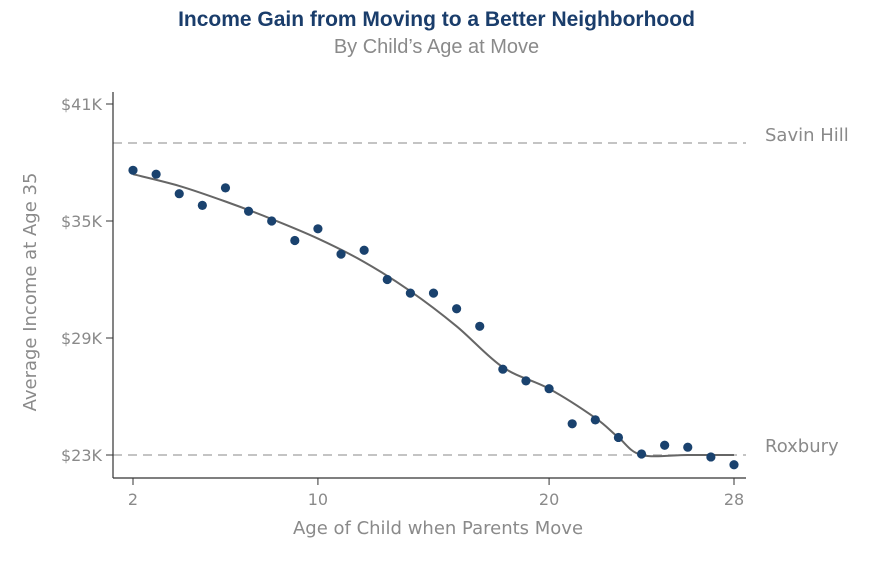 This screenshot has width=873, height=564. What do you see at coordinates (734, 499) in the screenshot?
I see `x-tick-label: 28` at bounding box center [734, 499].